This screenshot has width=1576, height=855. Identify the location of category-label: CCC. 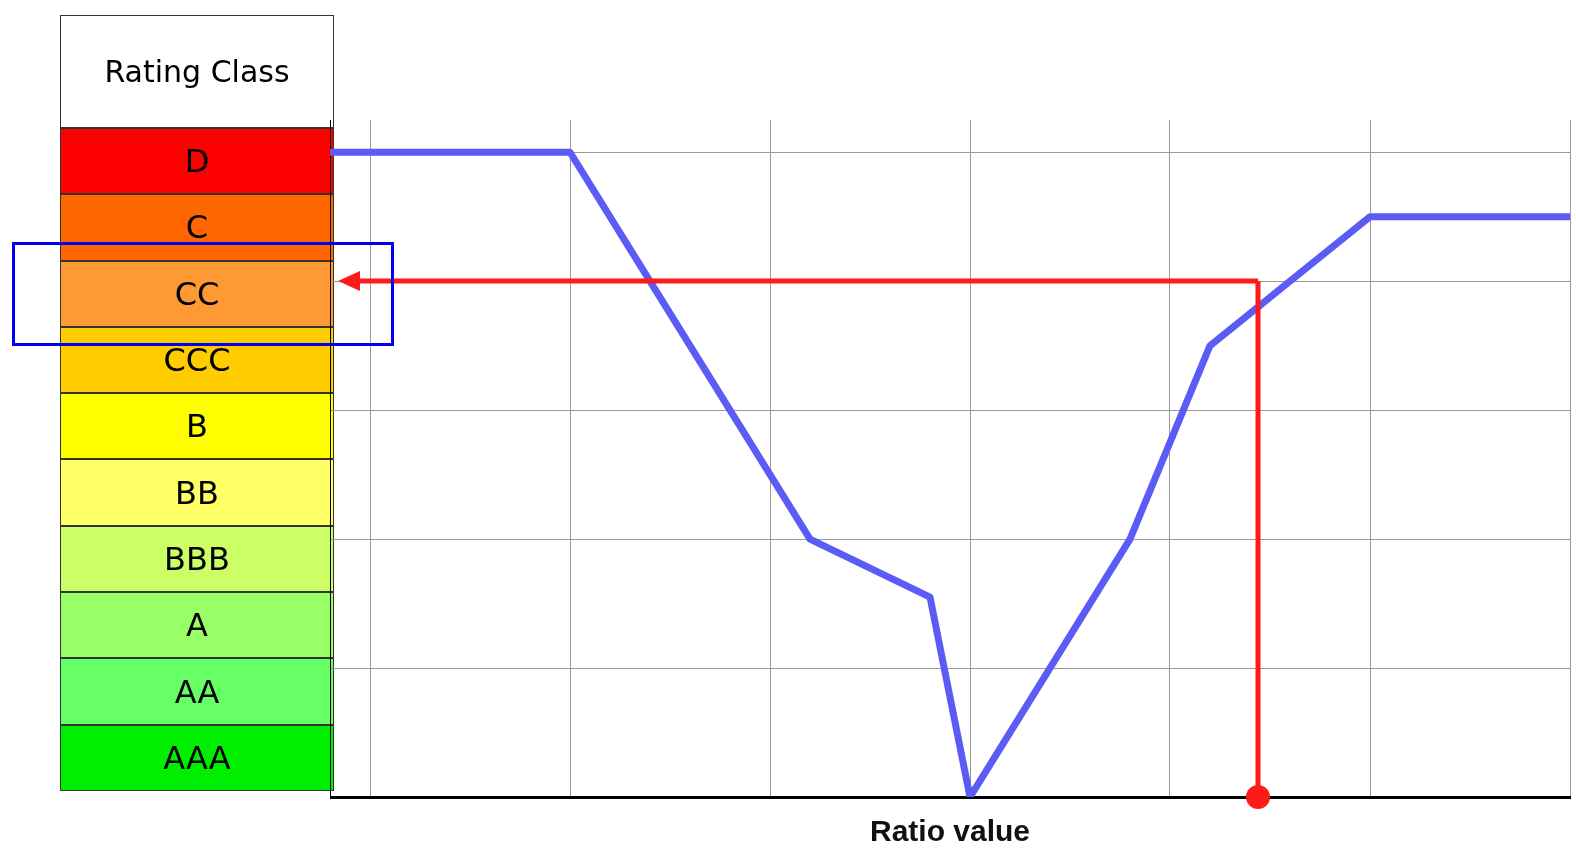
(197, 360).